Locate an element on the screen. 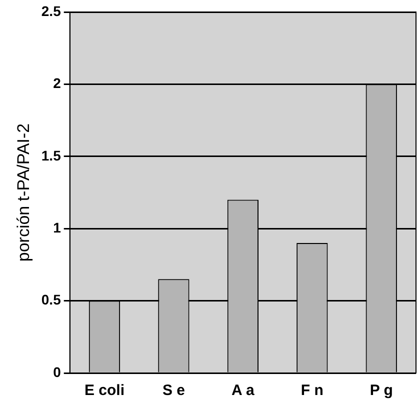 Image resolution: width=419 pixels, height=408 pixels. y-tick-label: 0 is located at coordinates (57, 372).